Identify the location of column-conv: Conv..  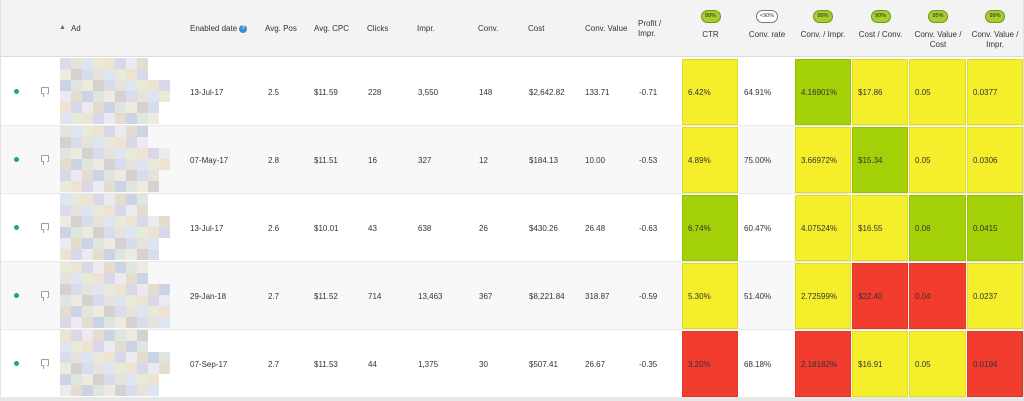
(498, 28).